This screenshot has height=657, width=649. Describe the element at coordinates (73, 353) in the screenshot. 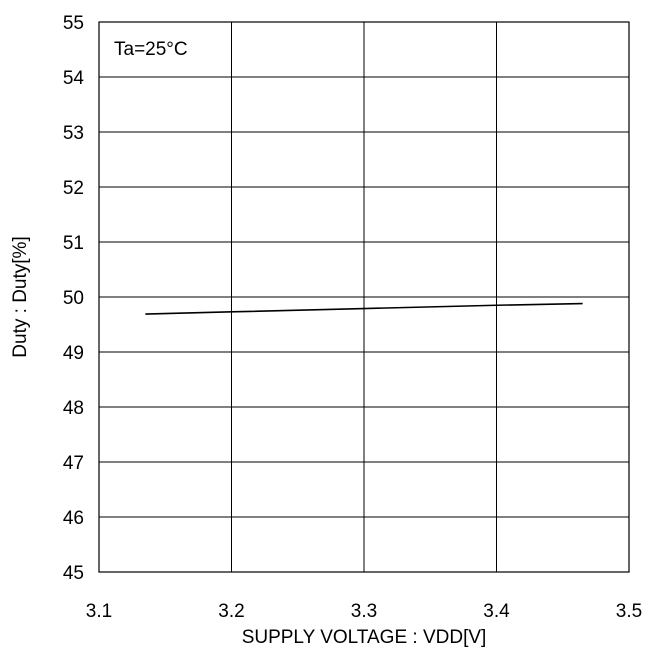

I see `y-tick-label: 49` at that location.